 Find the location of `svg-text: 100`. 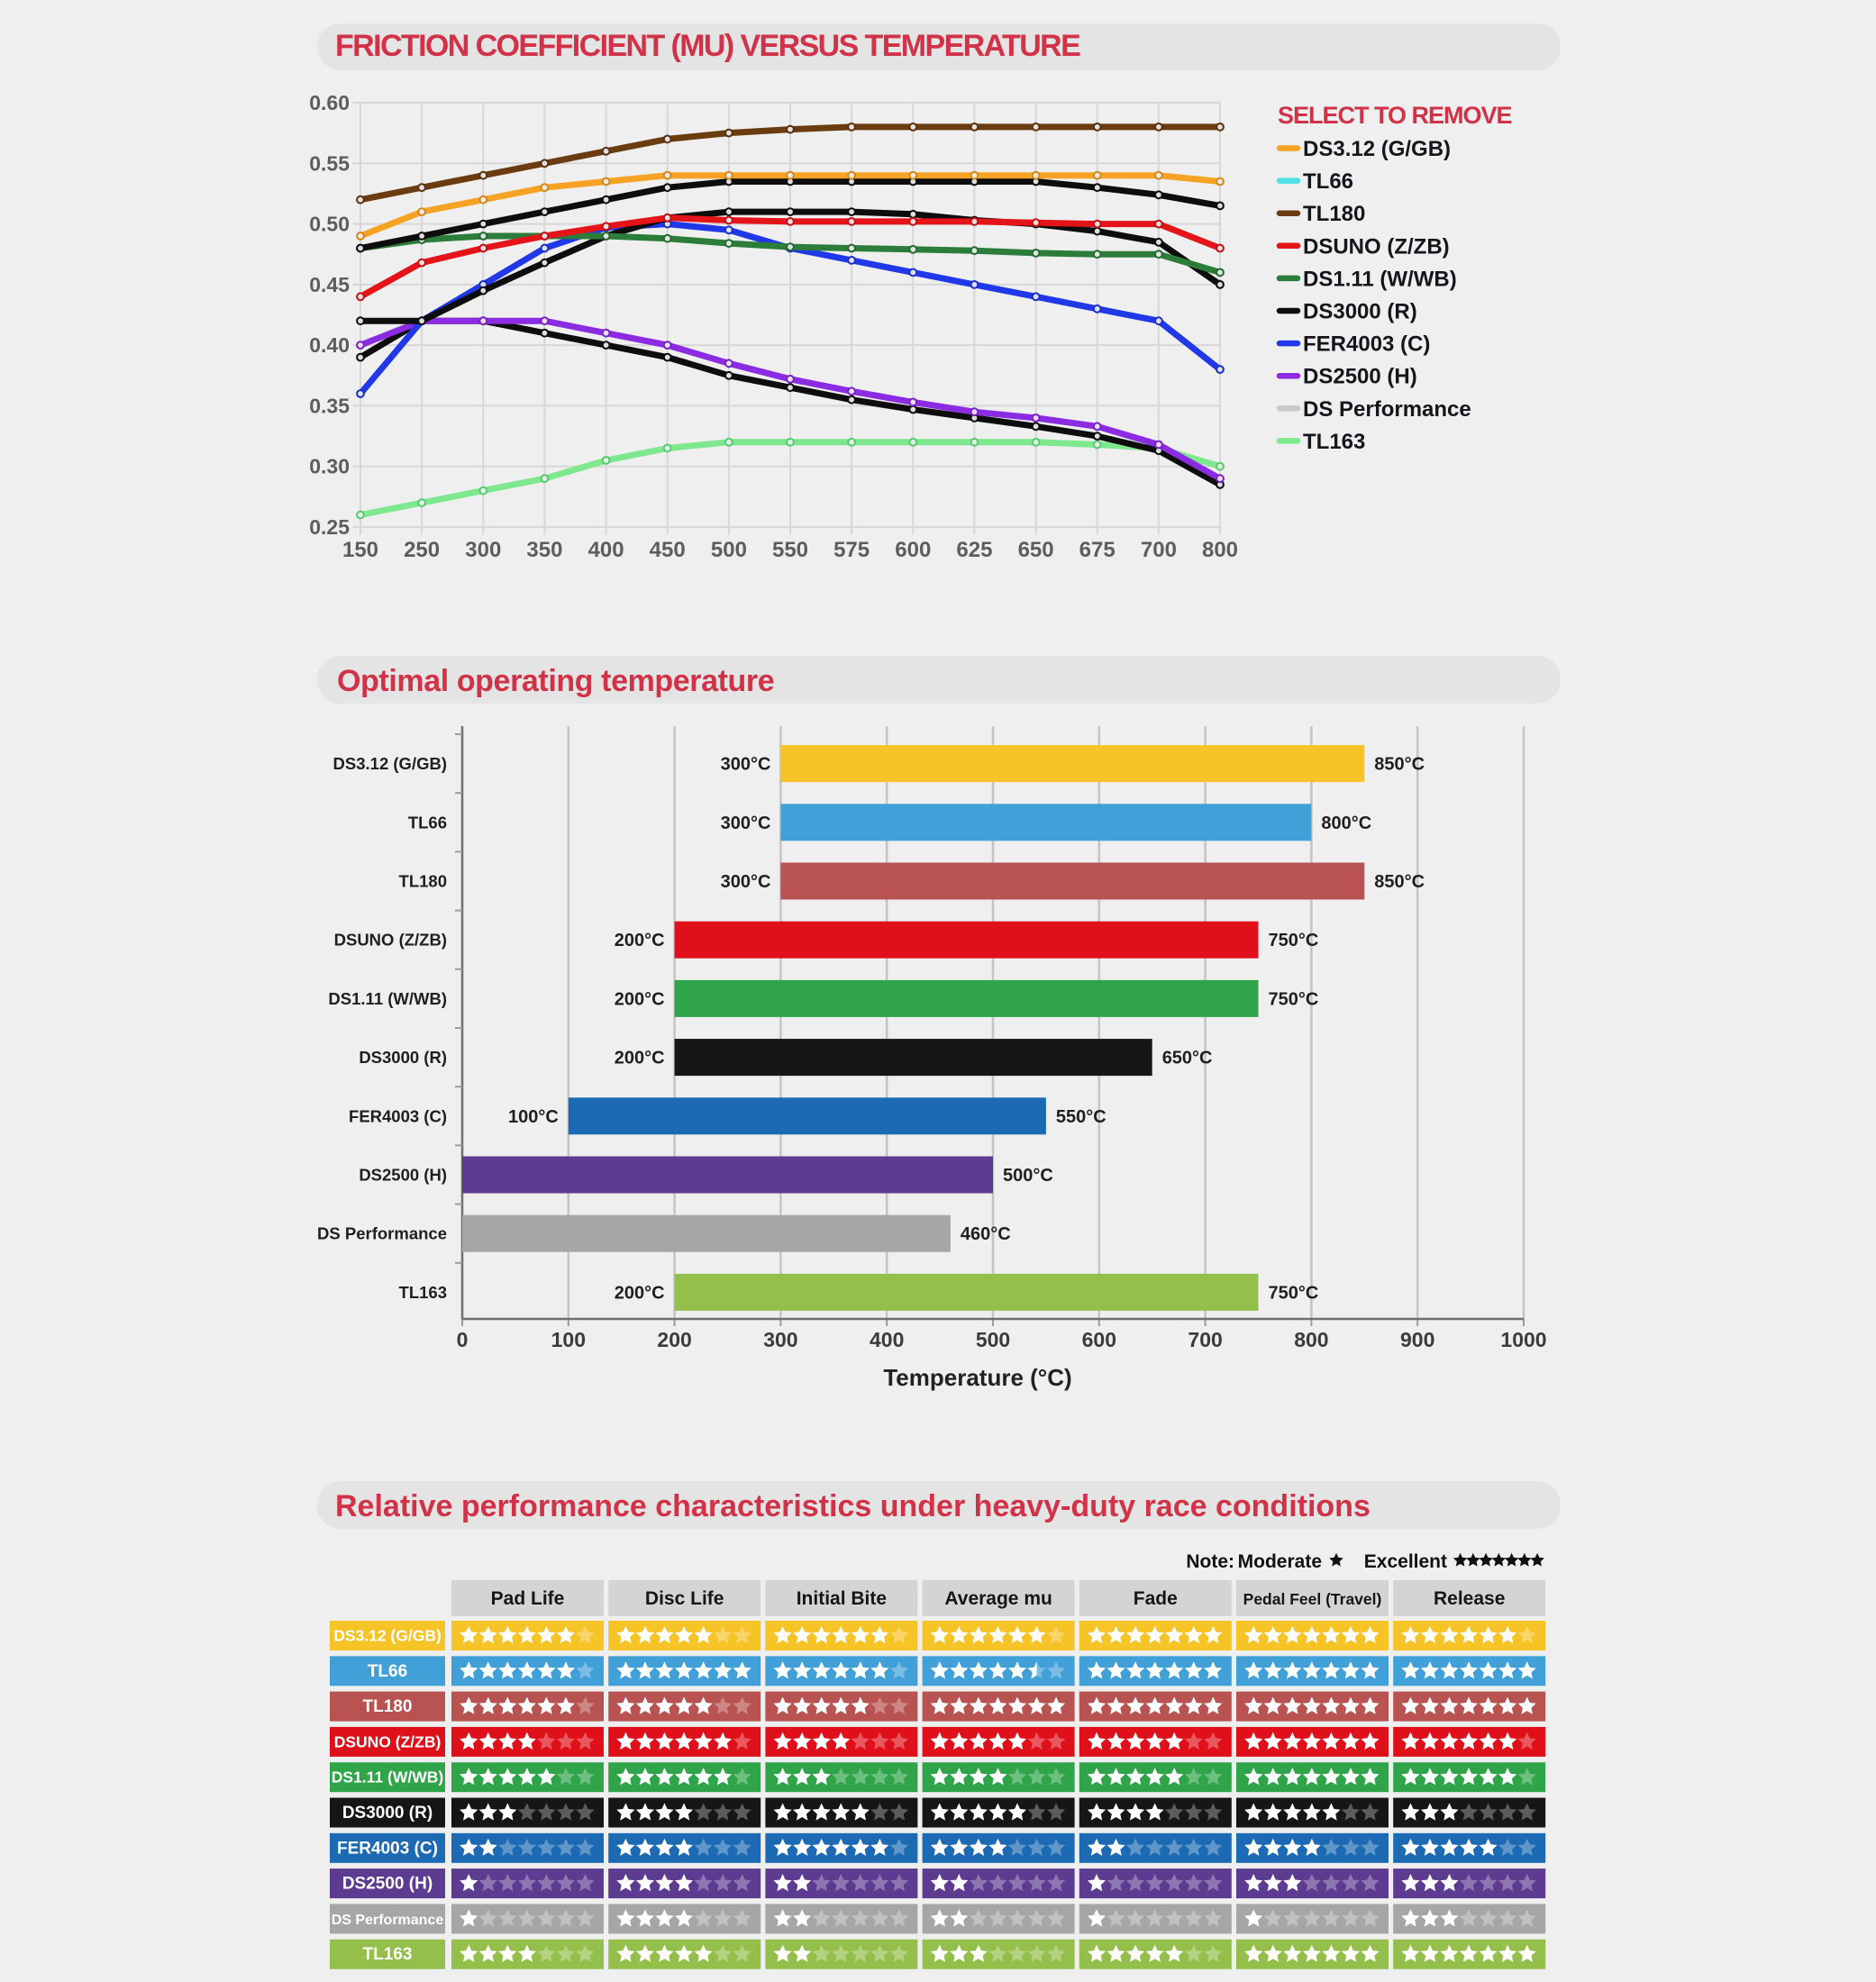

svg-text: 100 is located at coordinates (568, 1339).